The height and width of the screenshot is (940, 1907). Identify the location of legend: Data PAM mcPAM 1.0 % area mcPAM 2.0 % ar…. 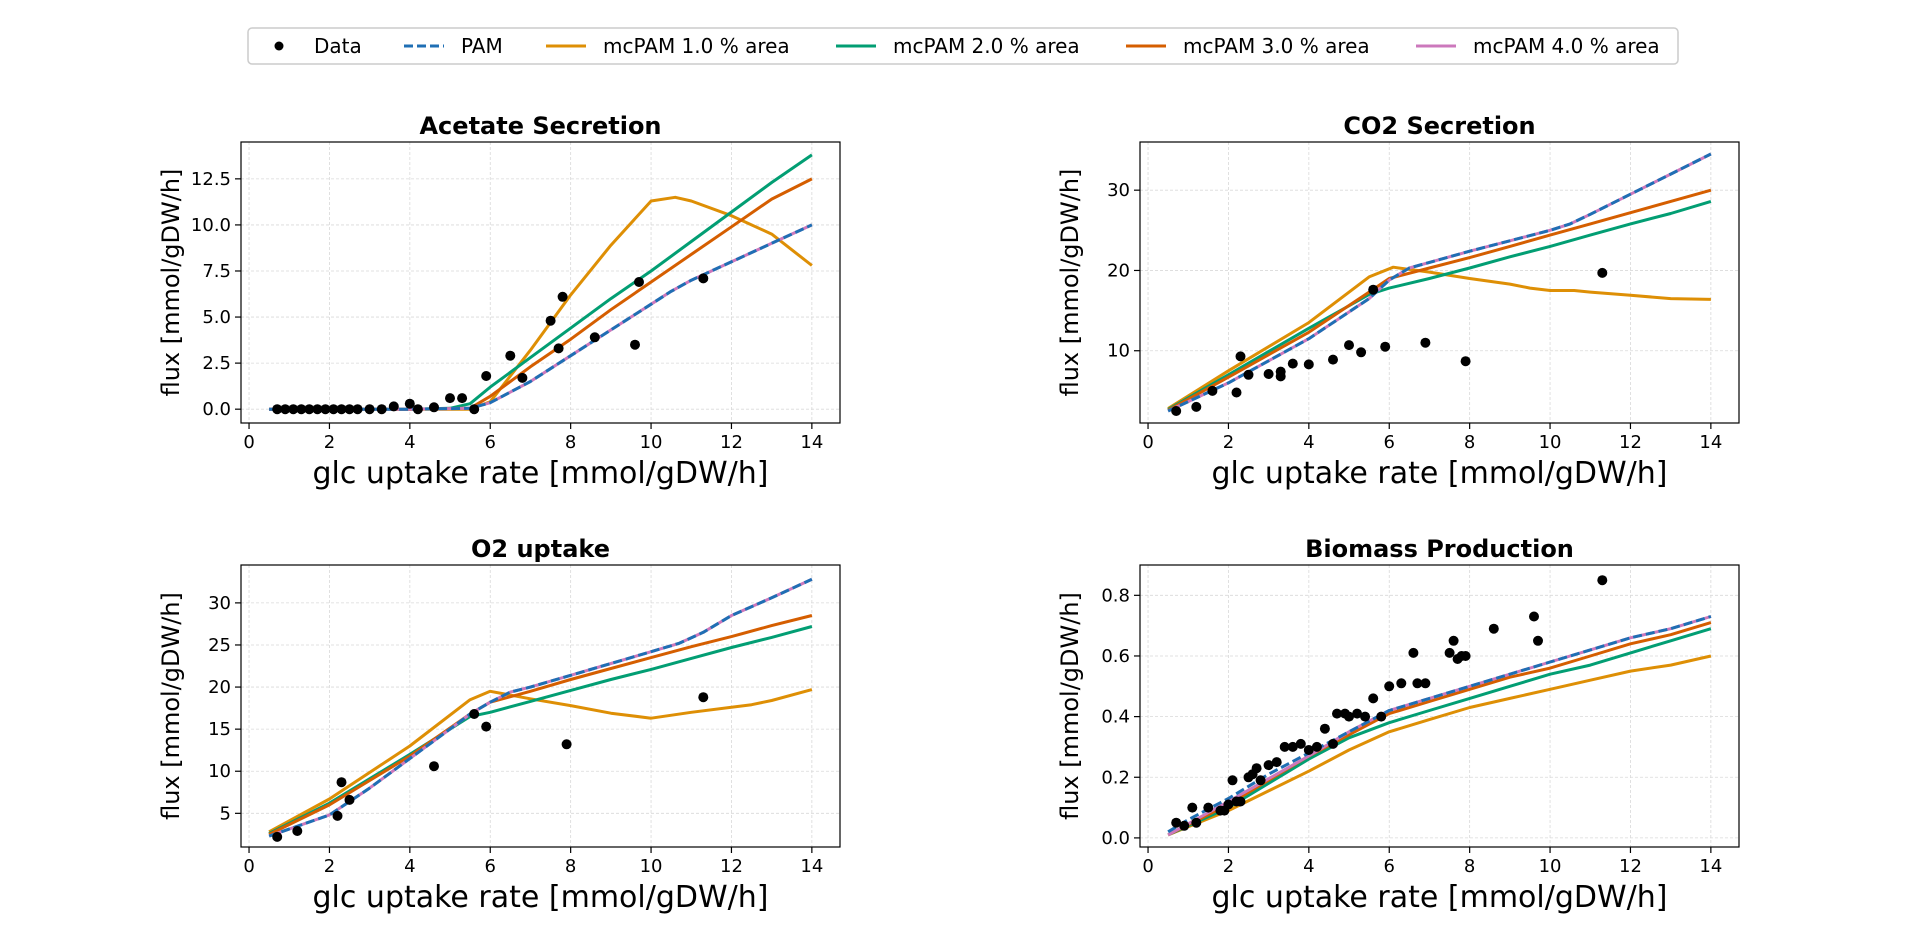
(963, 46).